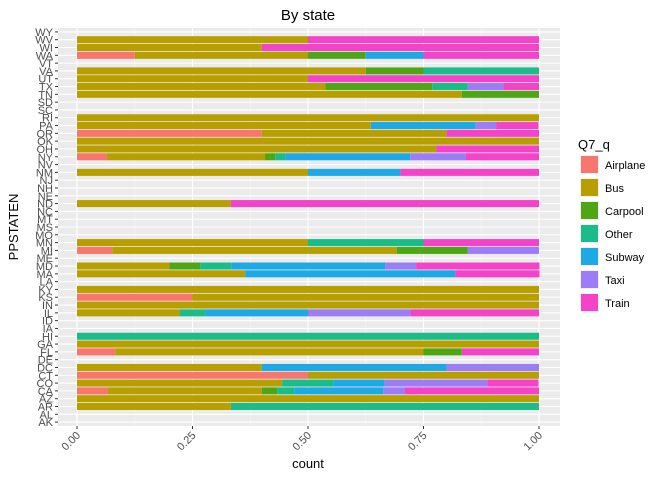 This screenshot has width=672, height=480. Describe the element at coordinates (44, 41) in the screenshot. I see `y-tick-label: WV` at that location.